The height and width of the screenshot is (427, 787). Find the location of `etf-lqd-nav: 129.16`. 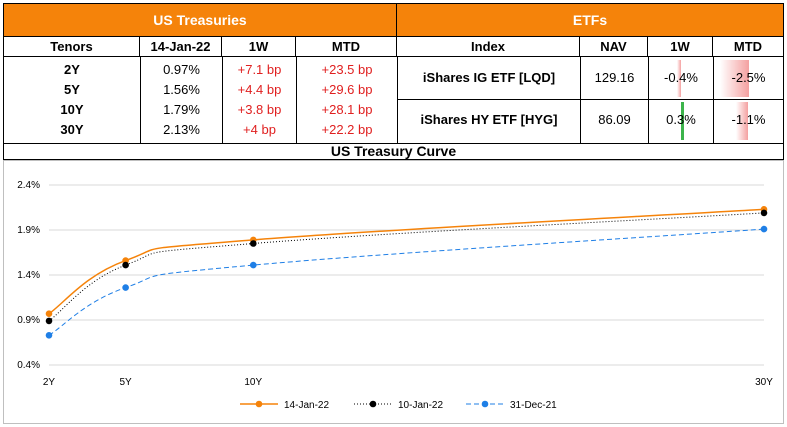

etf-lqd-nav: 129.16 is located at coordinates (614, 77).